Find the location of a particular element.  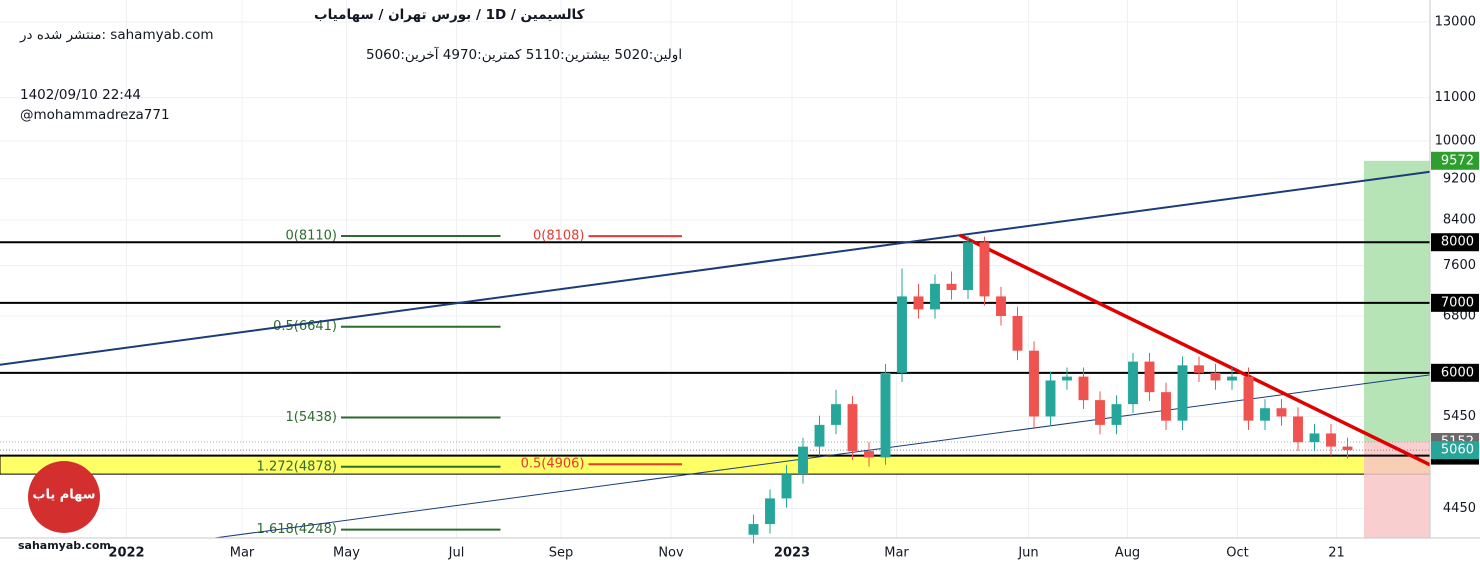

x-tick-label: May is located at coordinates (346, 553).